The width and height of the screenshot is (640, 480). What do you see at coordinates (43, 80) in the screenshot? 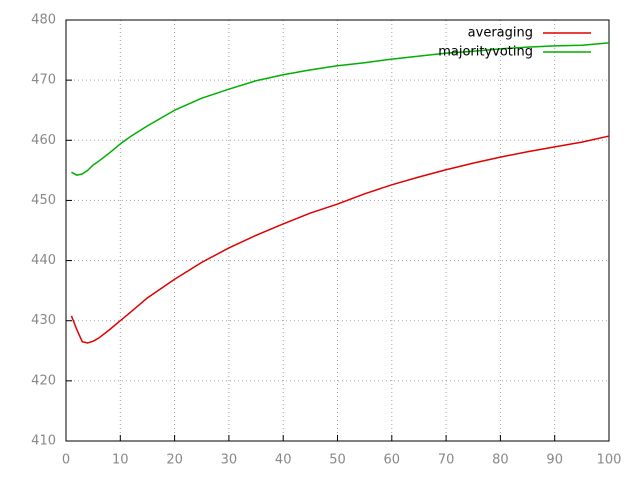
I see `y-tick-label: 470` at bounding box center [43, 80].